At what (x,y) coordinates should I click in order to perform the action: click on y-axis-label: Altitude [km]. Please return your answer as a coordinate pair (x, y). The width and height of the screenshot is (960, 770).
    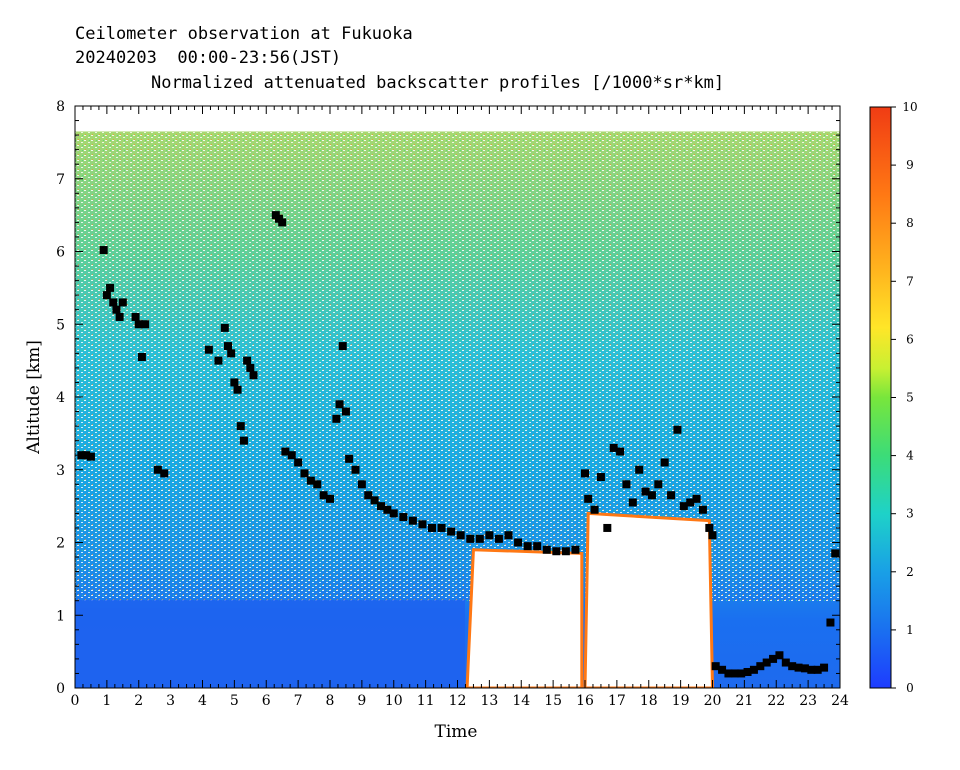
    Looking at the image, I should click on (34, 397).